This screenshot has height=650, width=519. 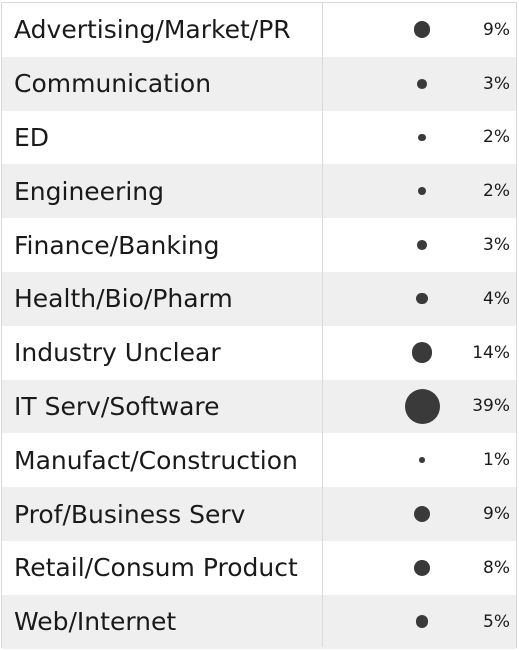 What do you see at coordinates (491, 406) in the screenshot?
I see `percent-label: 39%` at bounding box center [491, 406].